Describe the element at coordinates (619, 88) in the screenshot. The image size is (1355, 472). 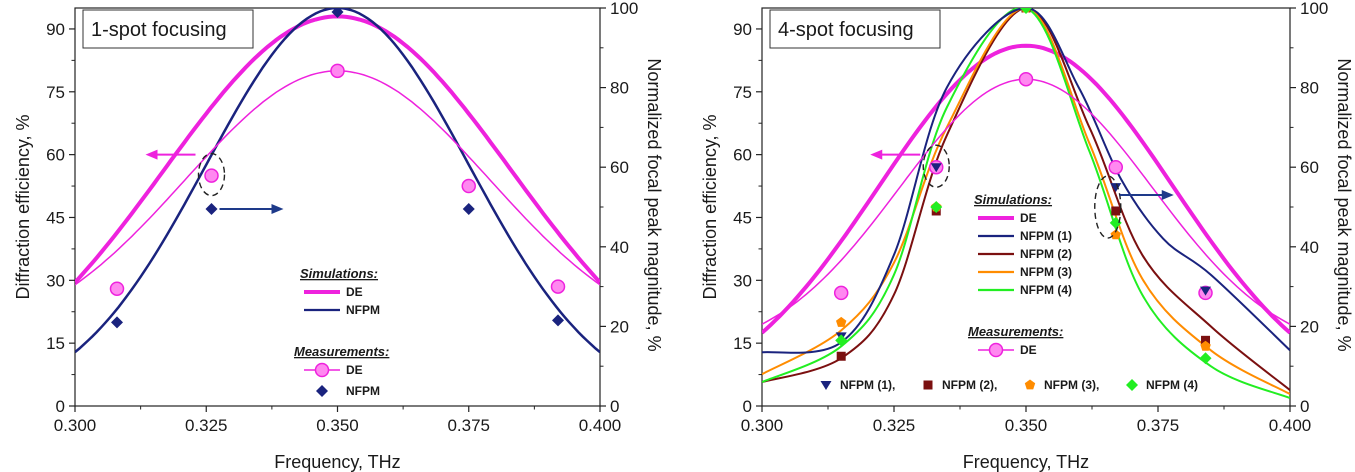
I see `y2-tick-label: 80` at that location.